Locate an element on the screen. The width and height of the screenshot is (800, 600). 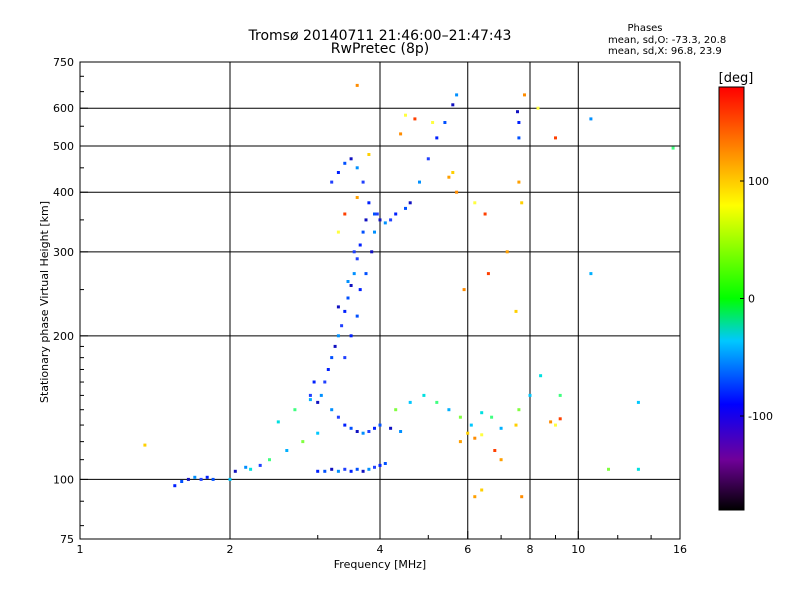
x-tick-label: 2 is located at coordinates (230, 549).